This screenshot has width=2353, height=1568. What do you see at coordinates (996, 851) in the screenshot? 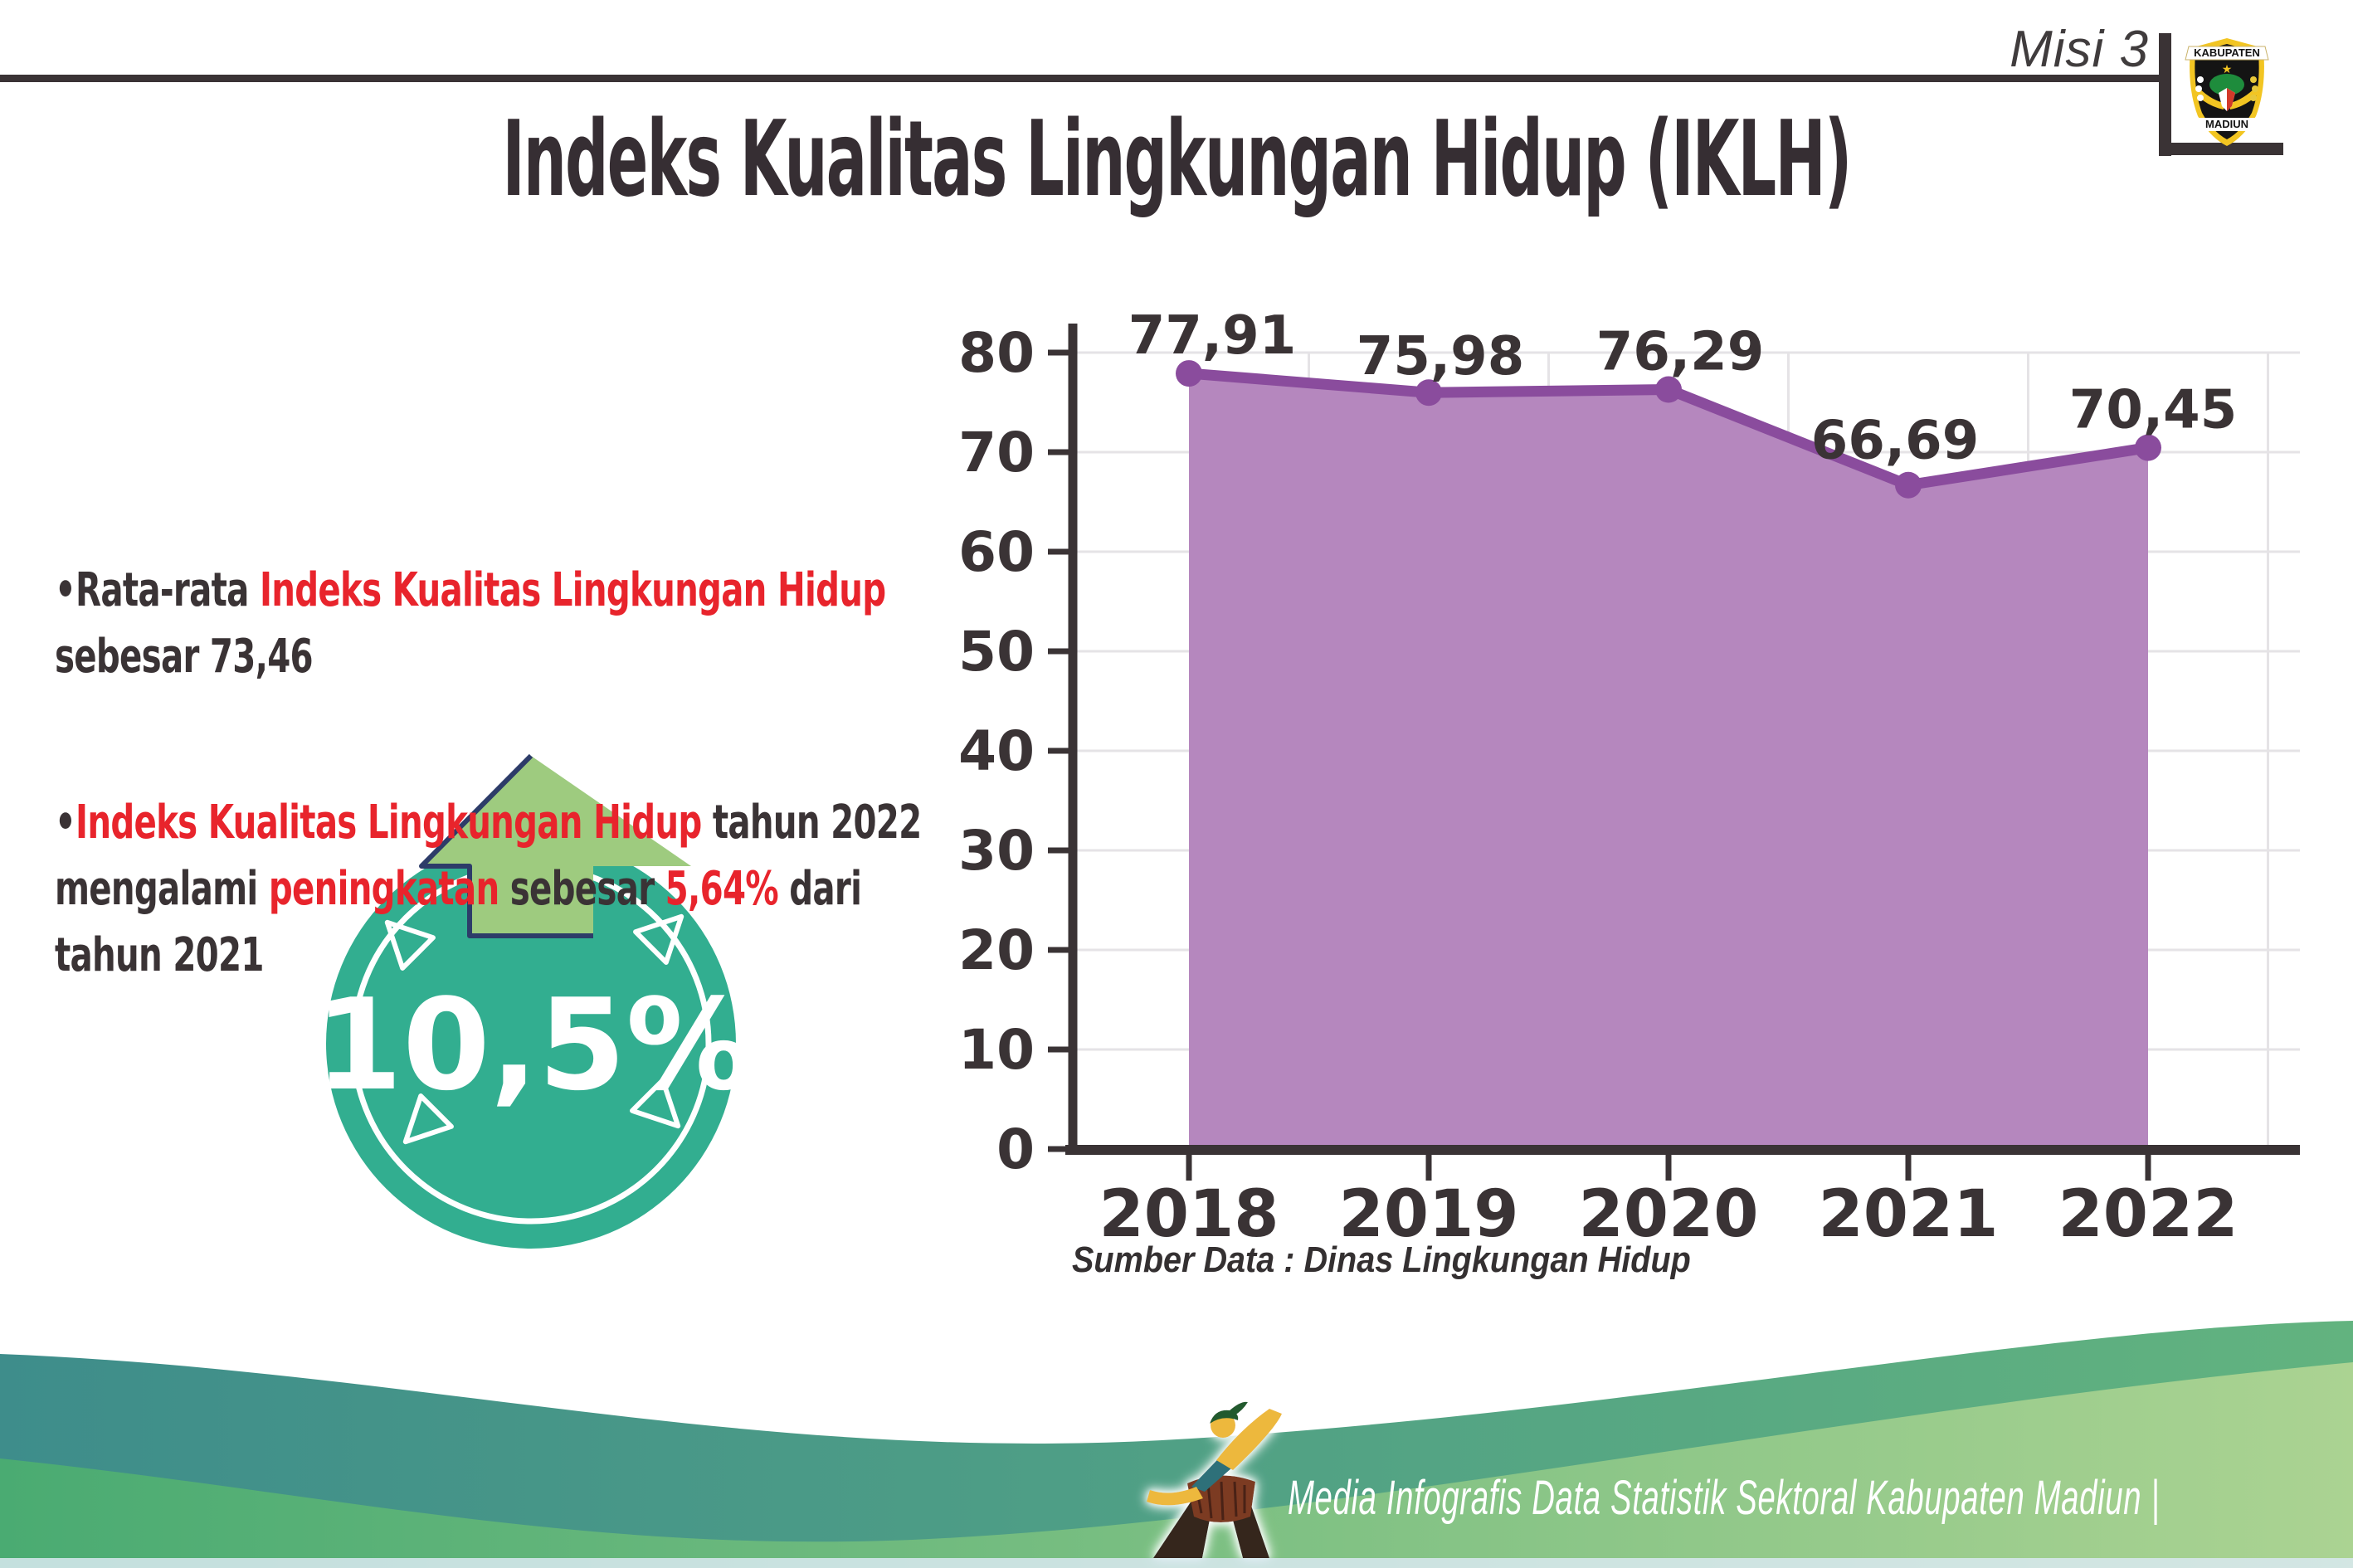
I see `chart-y-tick-label: 30` at bounding box center [996, 851].